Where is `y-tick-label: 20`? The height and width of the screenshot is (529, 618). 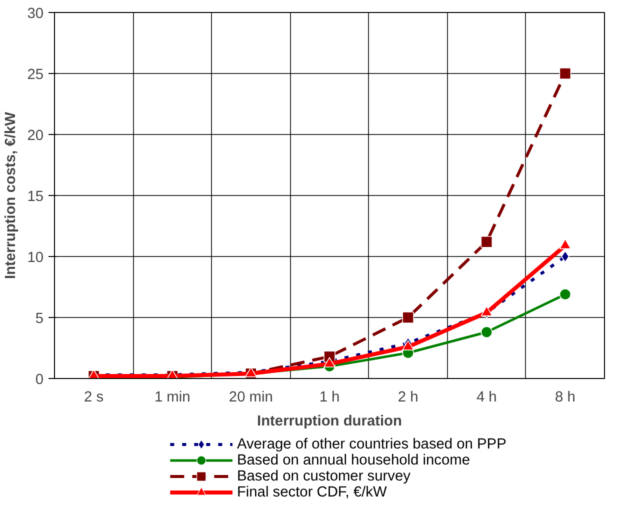 y-tick-label: 20 is located at coordinates (35, 136).